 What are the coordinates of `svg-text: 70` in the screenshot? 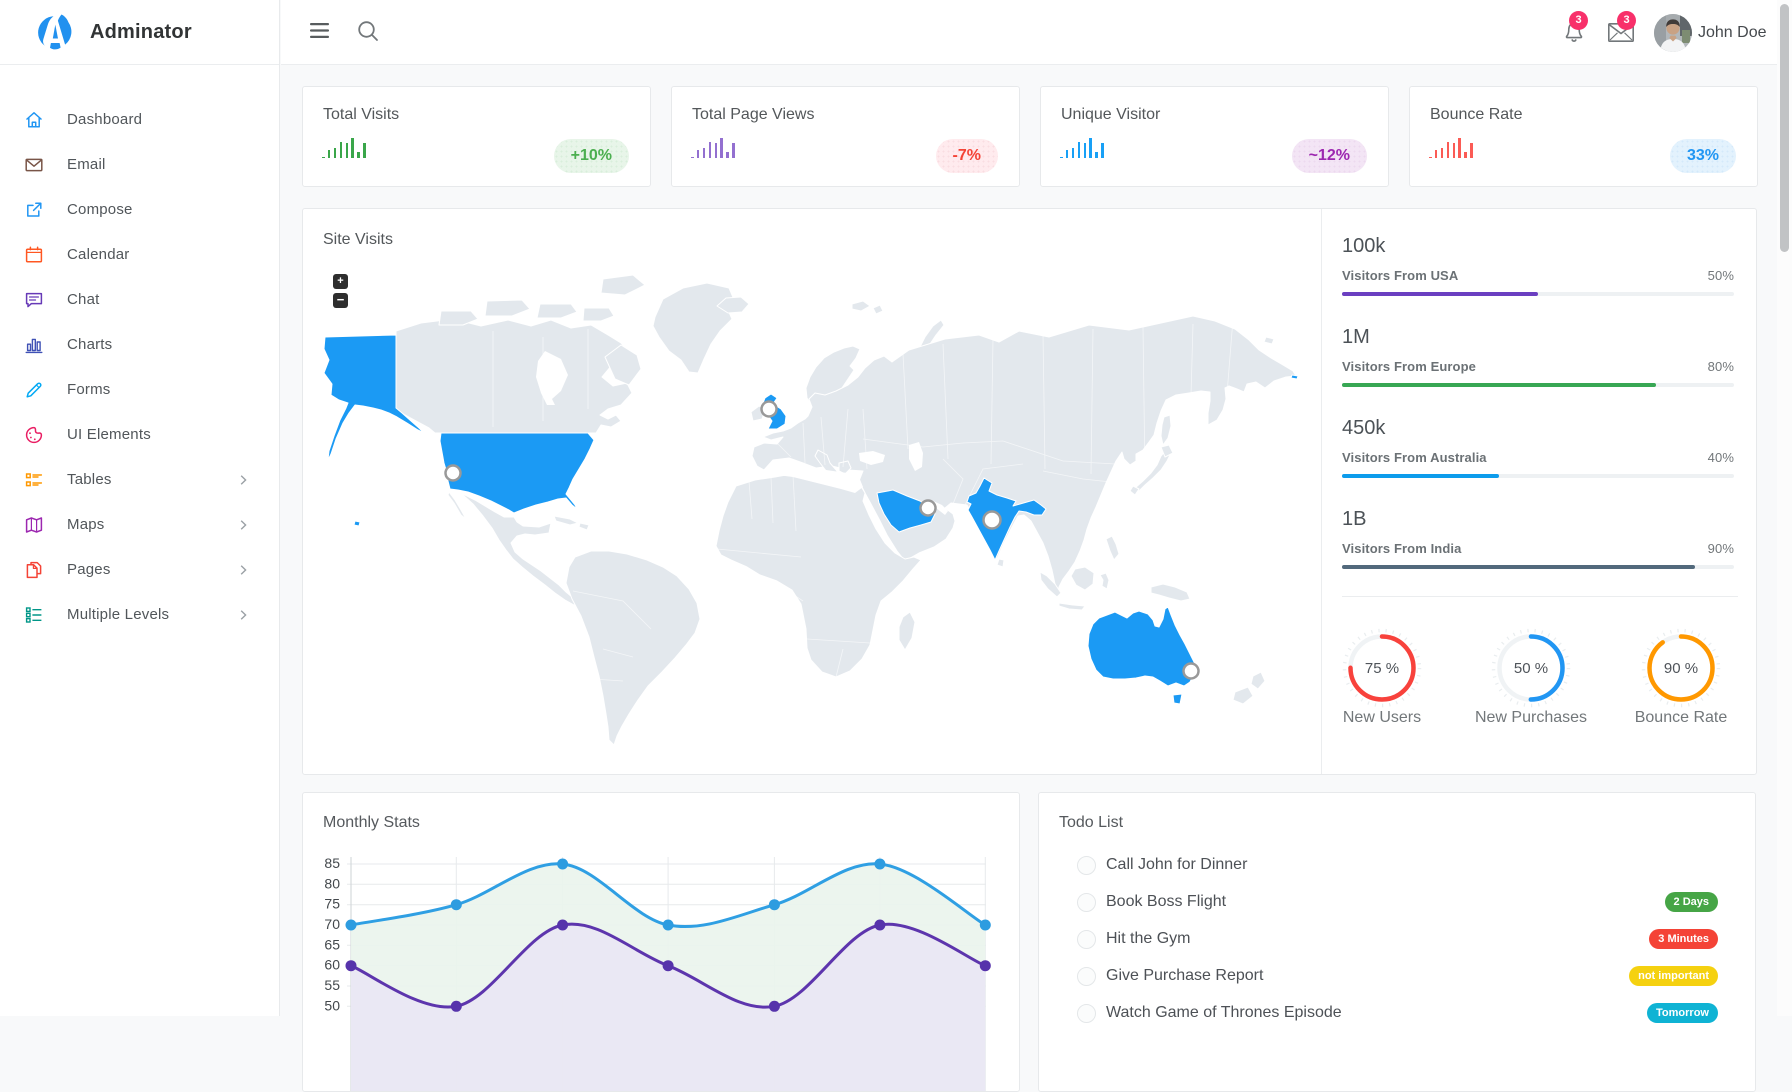 It's located at (332, 924).